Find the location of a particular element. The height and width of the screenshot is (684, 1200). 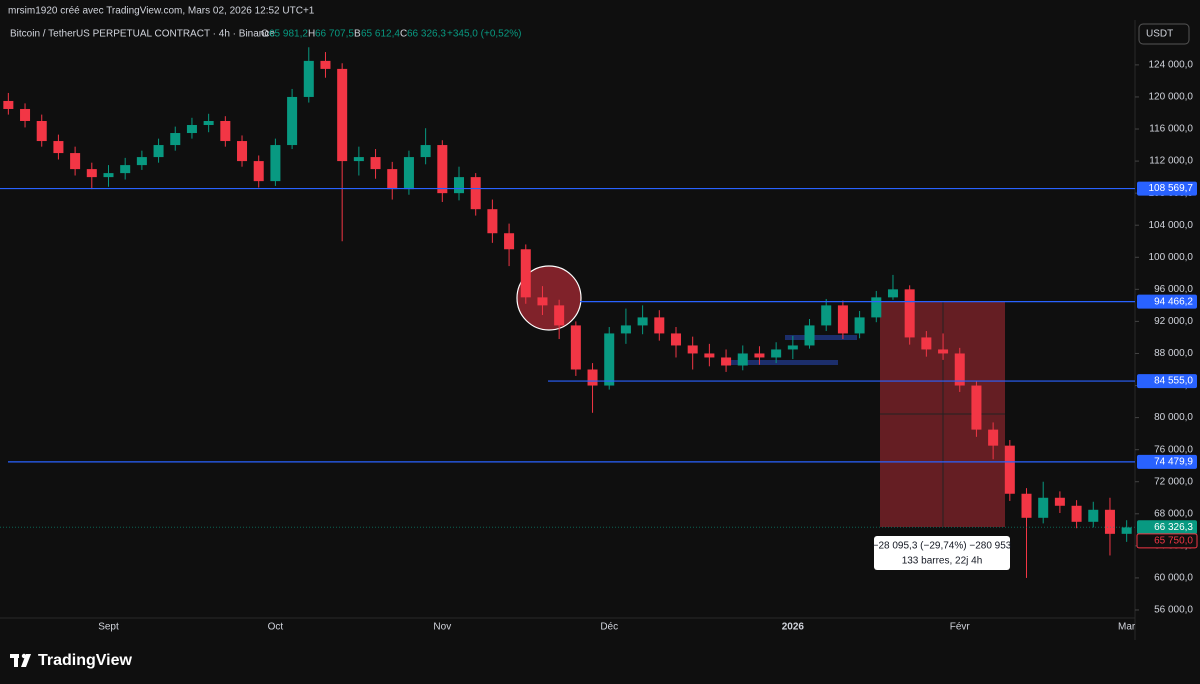

logo is located at coordinates (20, 660).